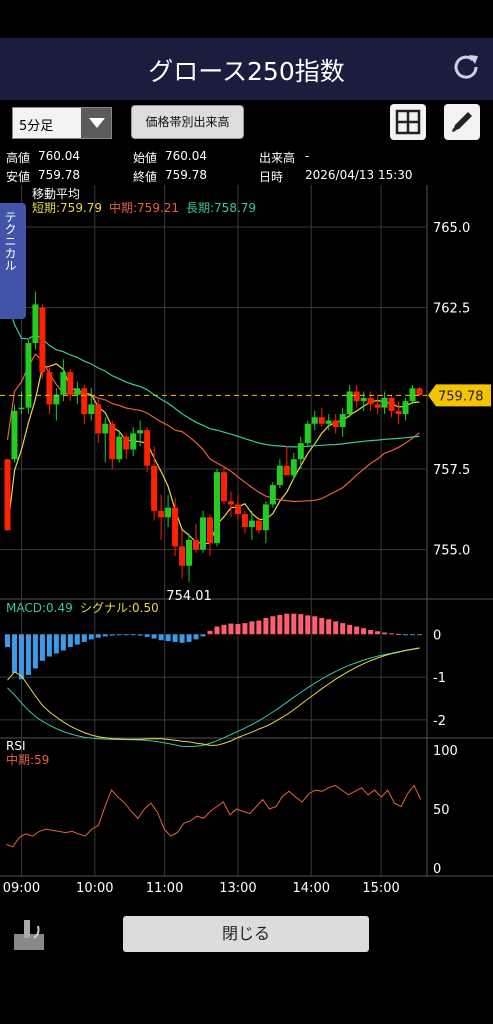  I want to click on price-tick-label: 755.0, so click(451, 551).